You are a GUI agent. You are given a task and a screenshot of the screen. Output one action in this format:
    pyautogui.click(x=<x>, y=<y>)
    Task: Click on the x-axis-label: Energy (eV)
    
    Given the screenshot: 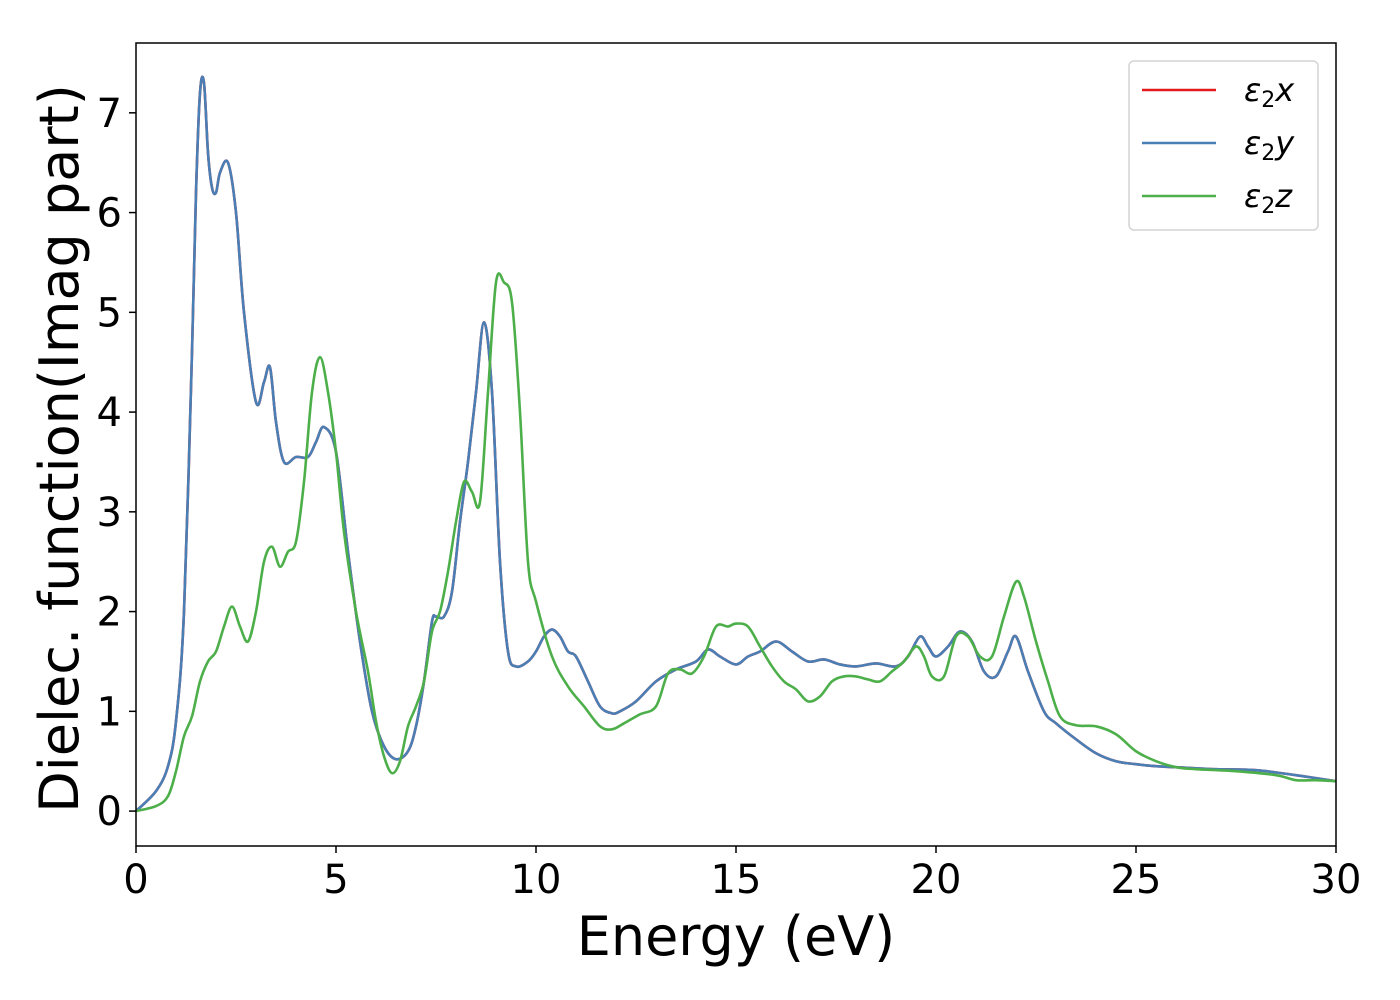 What is the action you would take?
    pyautogui.click(x=736, y=936)
    